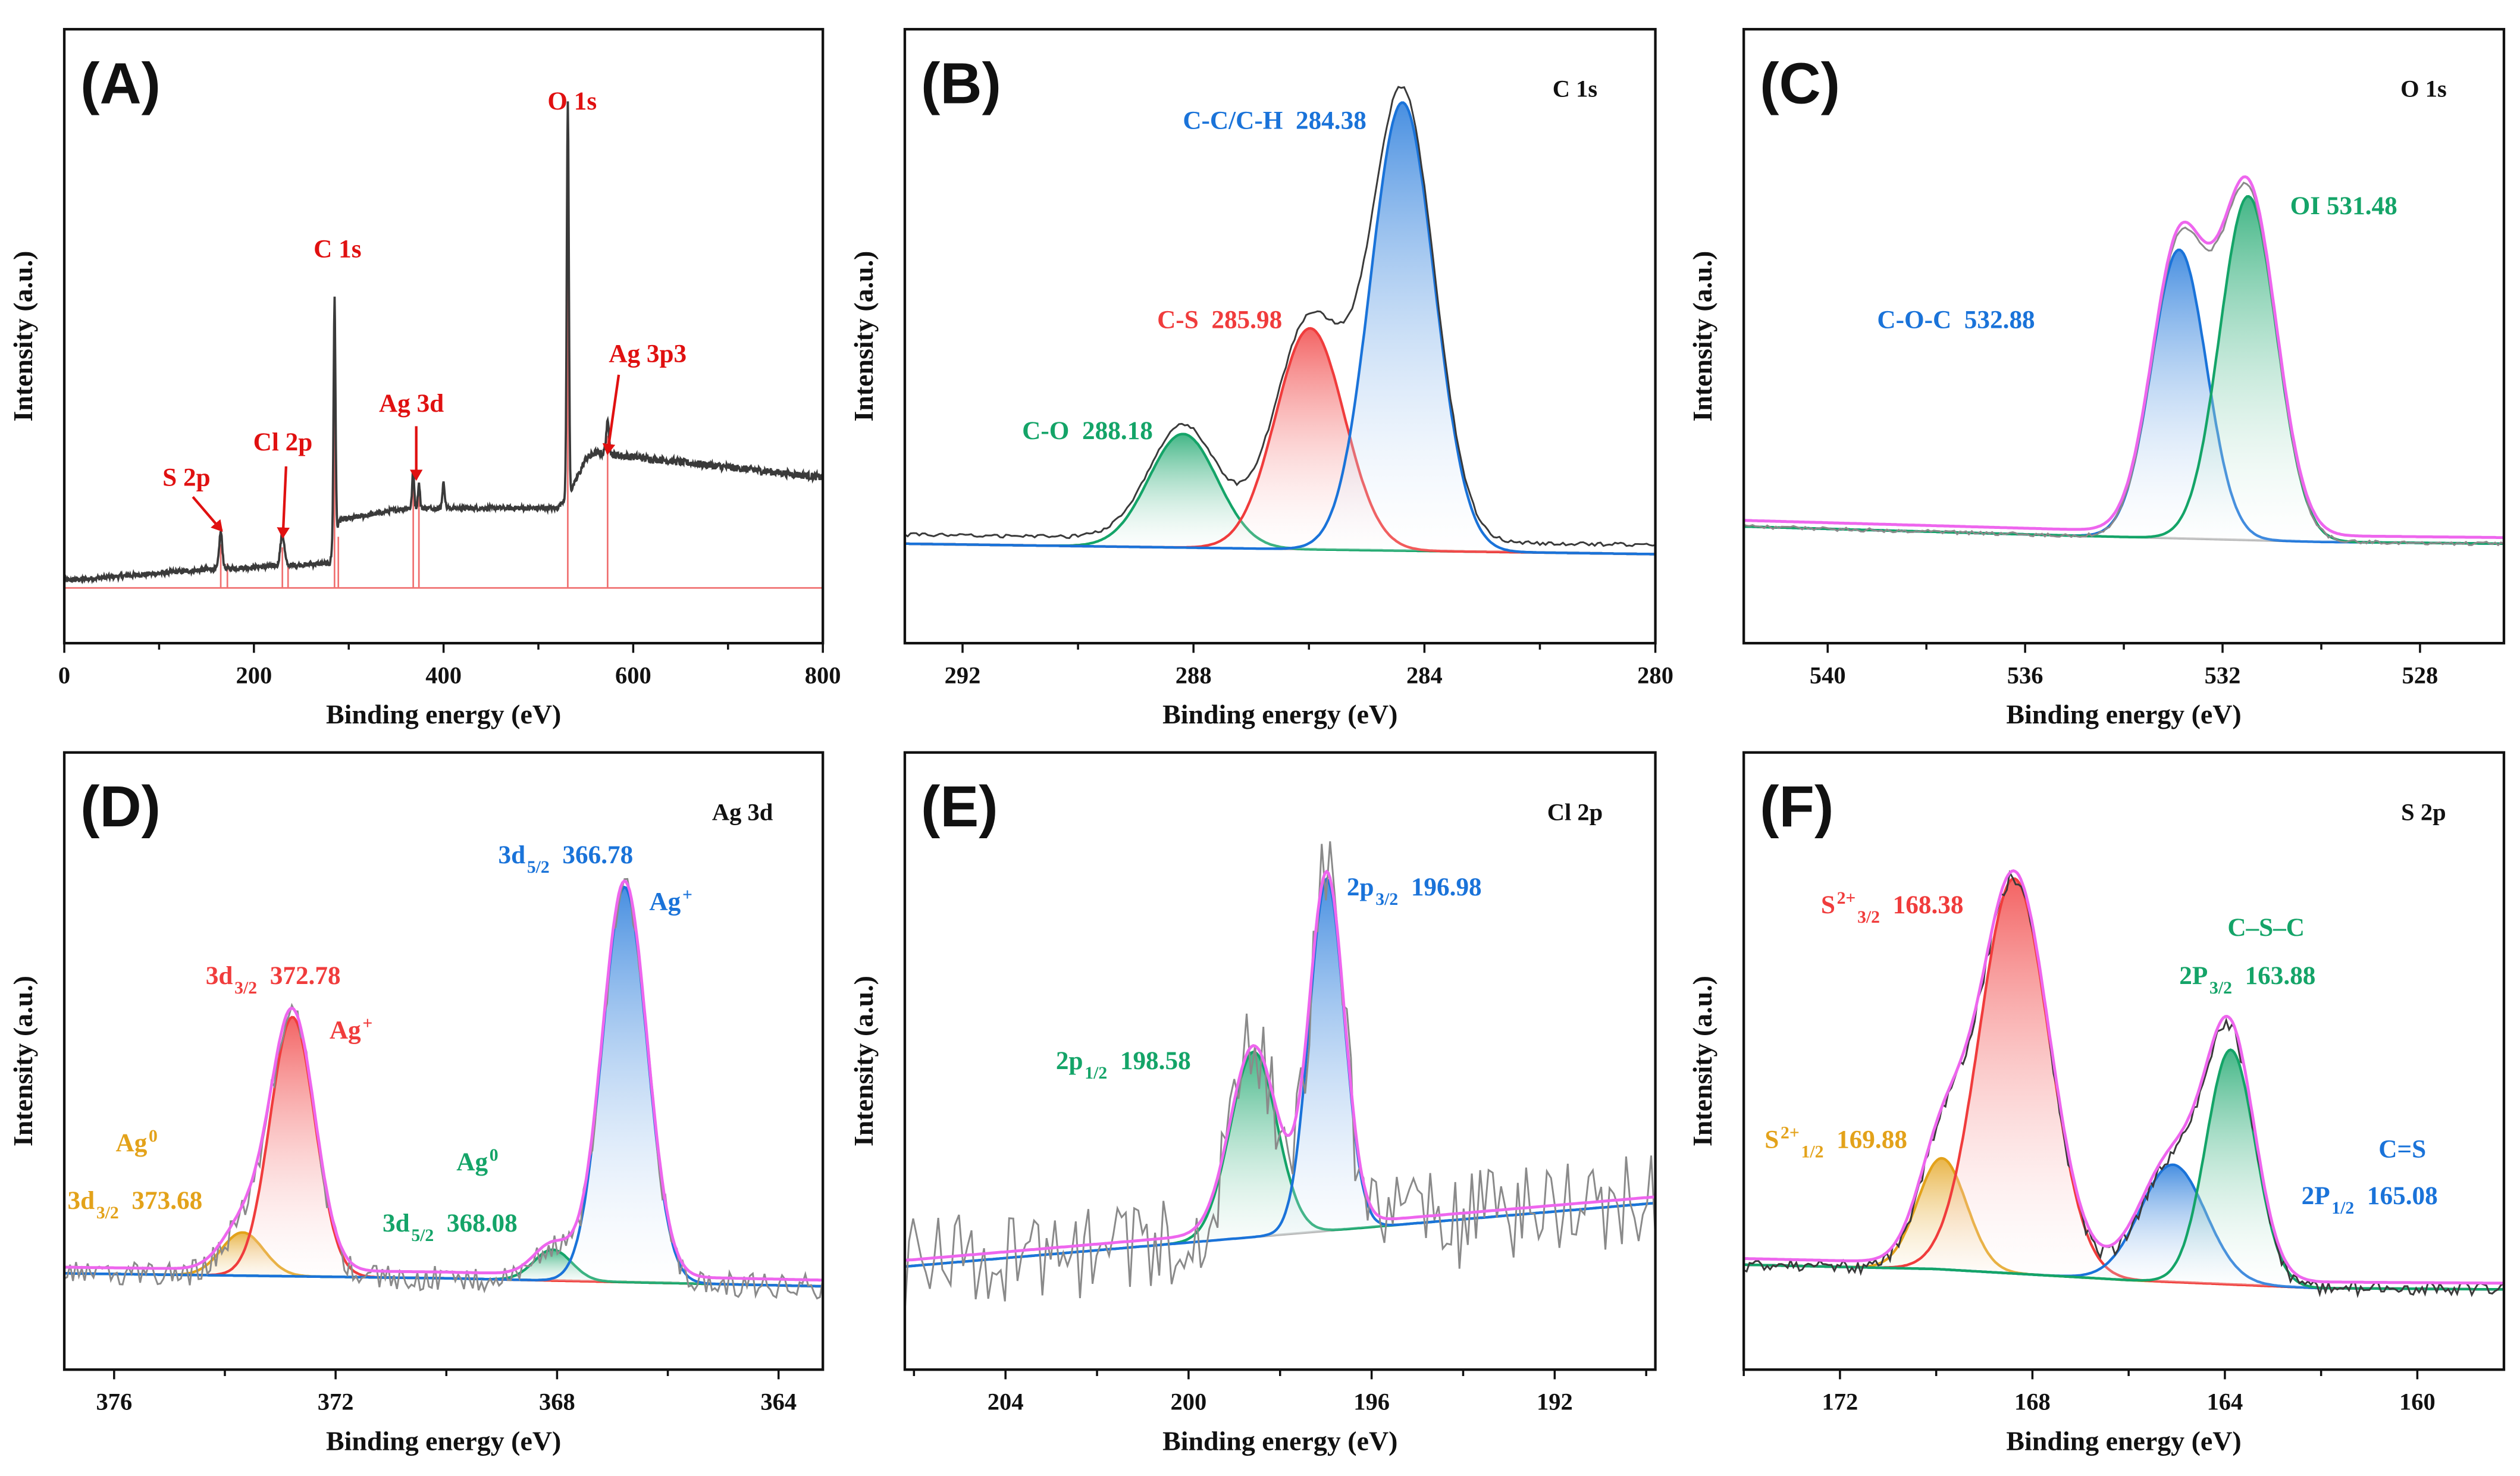  I want to click on peak-label: C-O-C 532.88, so click(1956, 320).